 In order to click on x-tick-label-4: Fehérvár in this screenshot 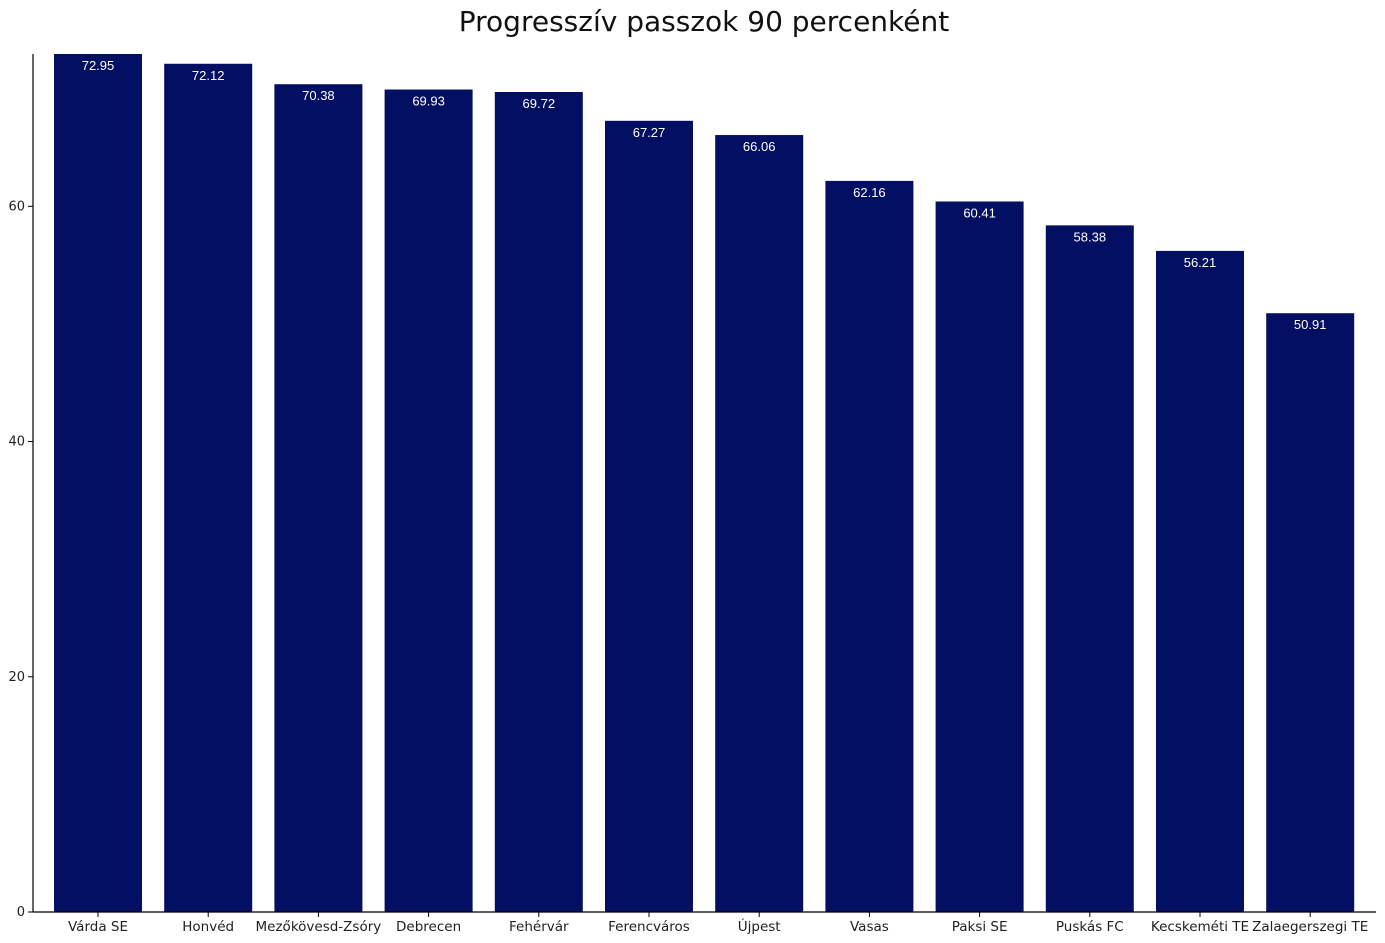, I will do `click(539, 927)`.